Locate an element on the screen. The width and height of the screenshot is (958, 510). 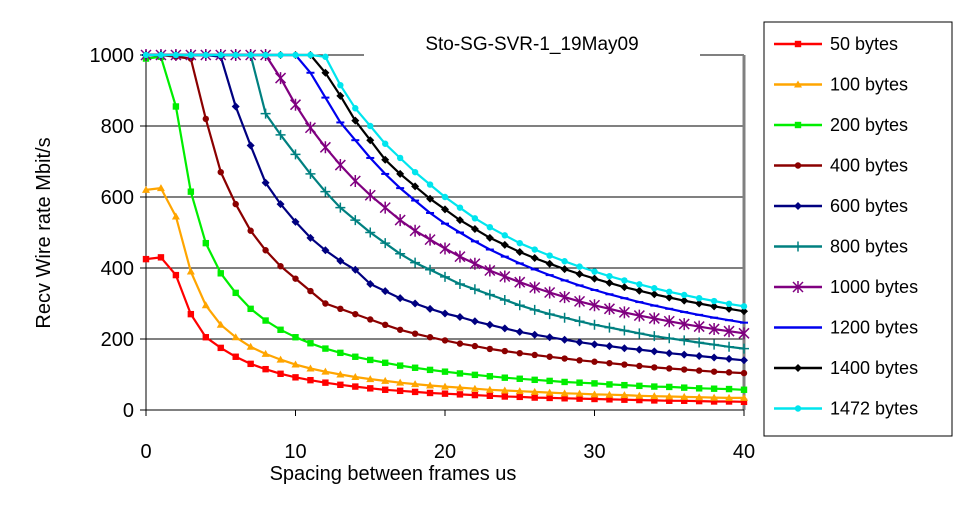
legend-label: 1472 bytes is located at coordinates (874, 409).